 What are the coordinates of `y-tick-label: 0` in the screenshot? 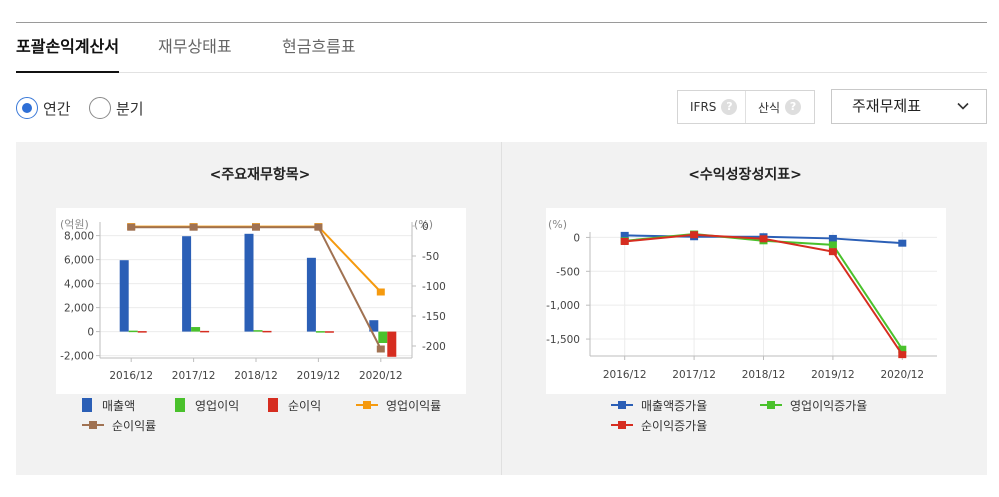 It's located at (576, 238).